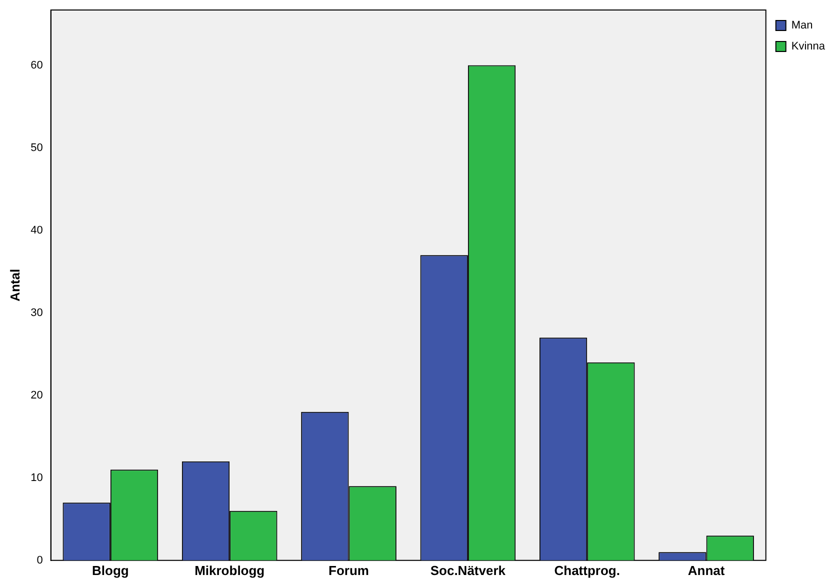  What do you see at coordinates (36, 395) in the screenshot?
I see `y-tick-label: 20` at bounding box center [36, 395].